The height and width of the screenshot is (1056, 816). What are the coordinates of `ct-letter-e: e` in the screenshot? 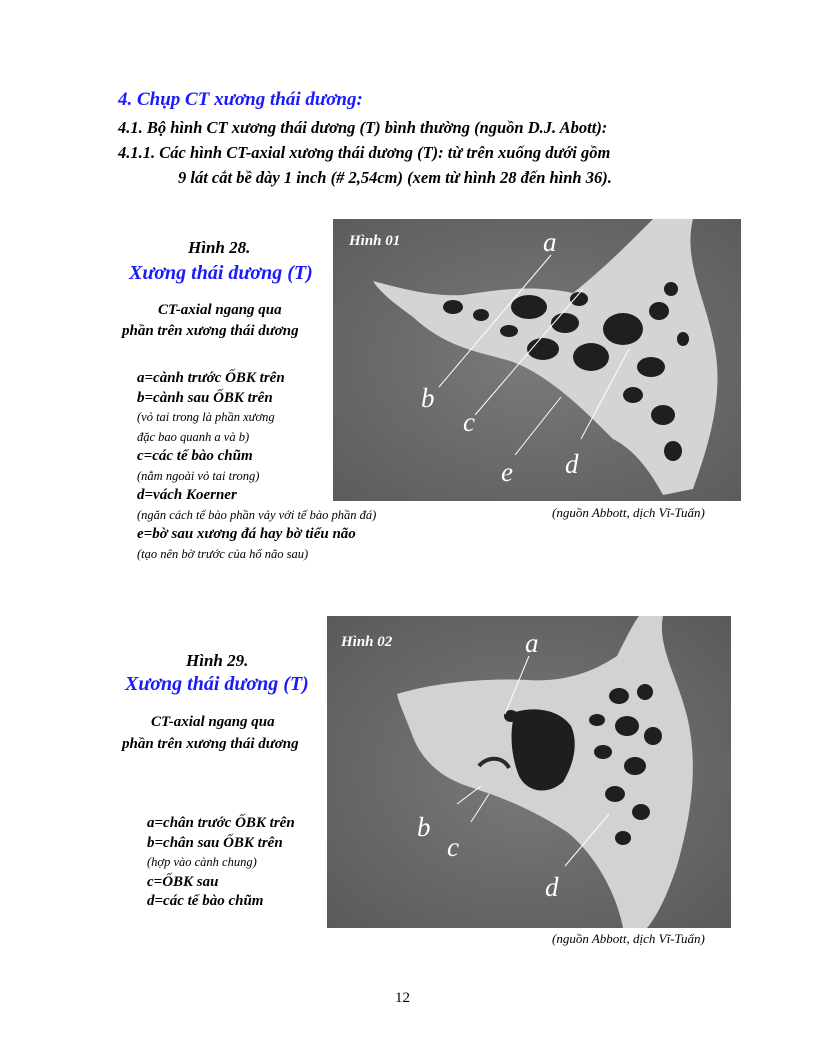 It's located at (507, 472).